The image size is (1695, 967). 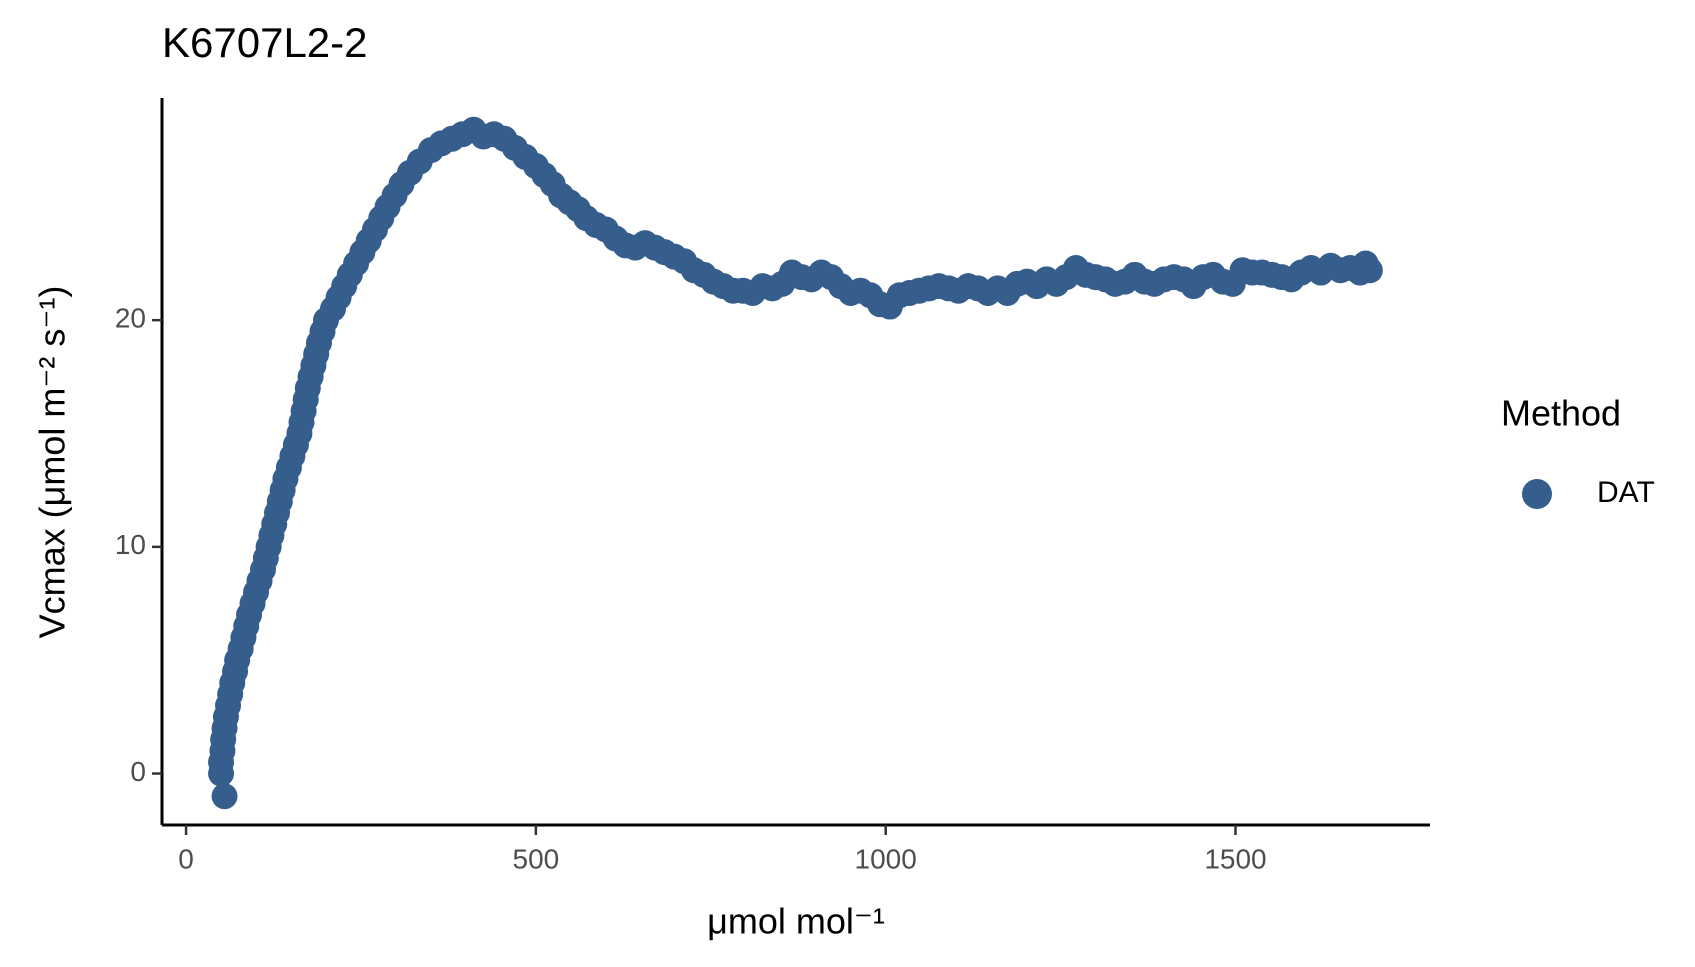 What do you see at coordinates (265, 42) in the screenshot?
I see `chart-title: K6707L2-2` at bounding box center [265, 42].